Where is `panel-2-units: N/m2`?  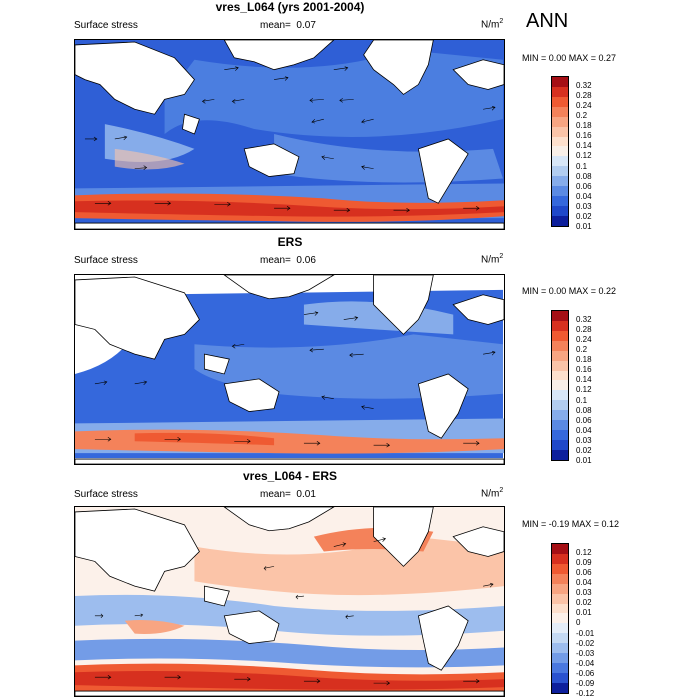
panel-2-units: N/m2 is located at coordinates (492, 259).